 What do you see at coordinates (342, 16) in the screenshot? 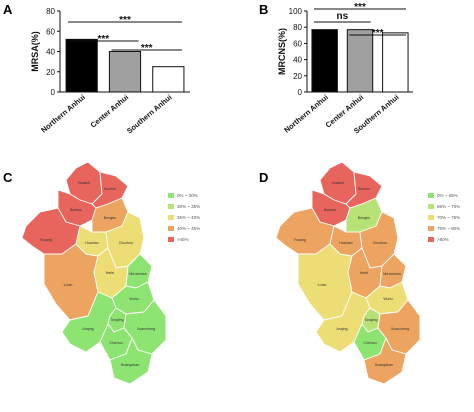
I see `significance-label: ns` at bounding box center [342, 16].